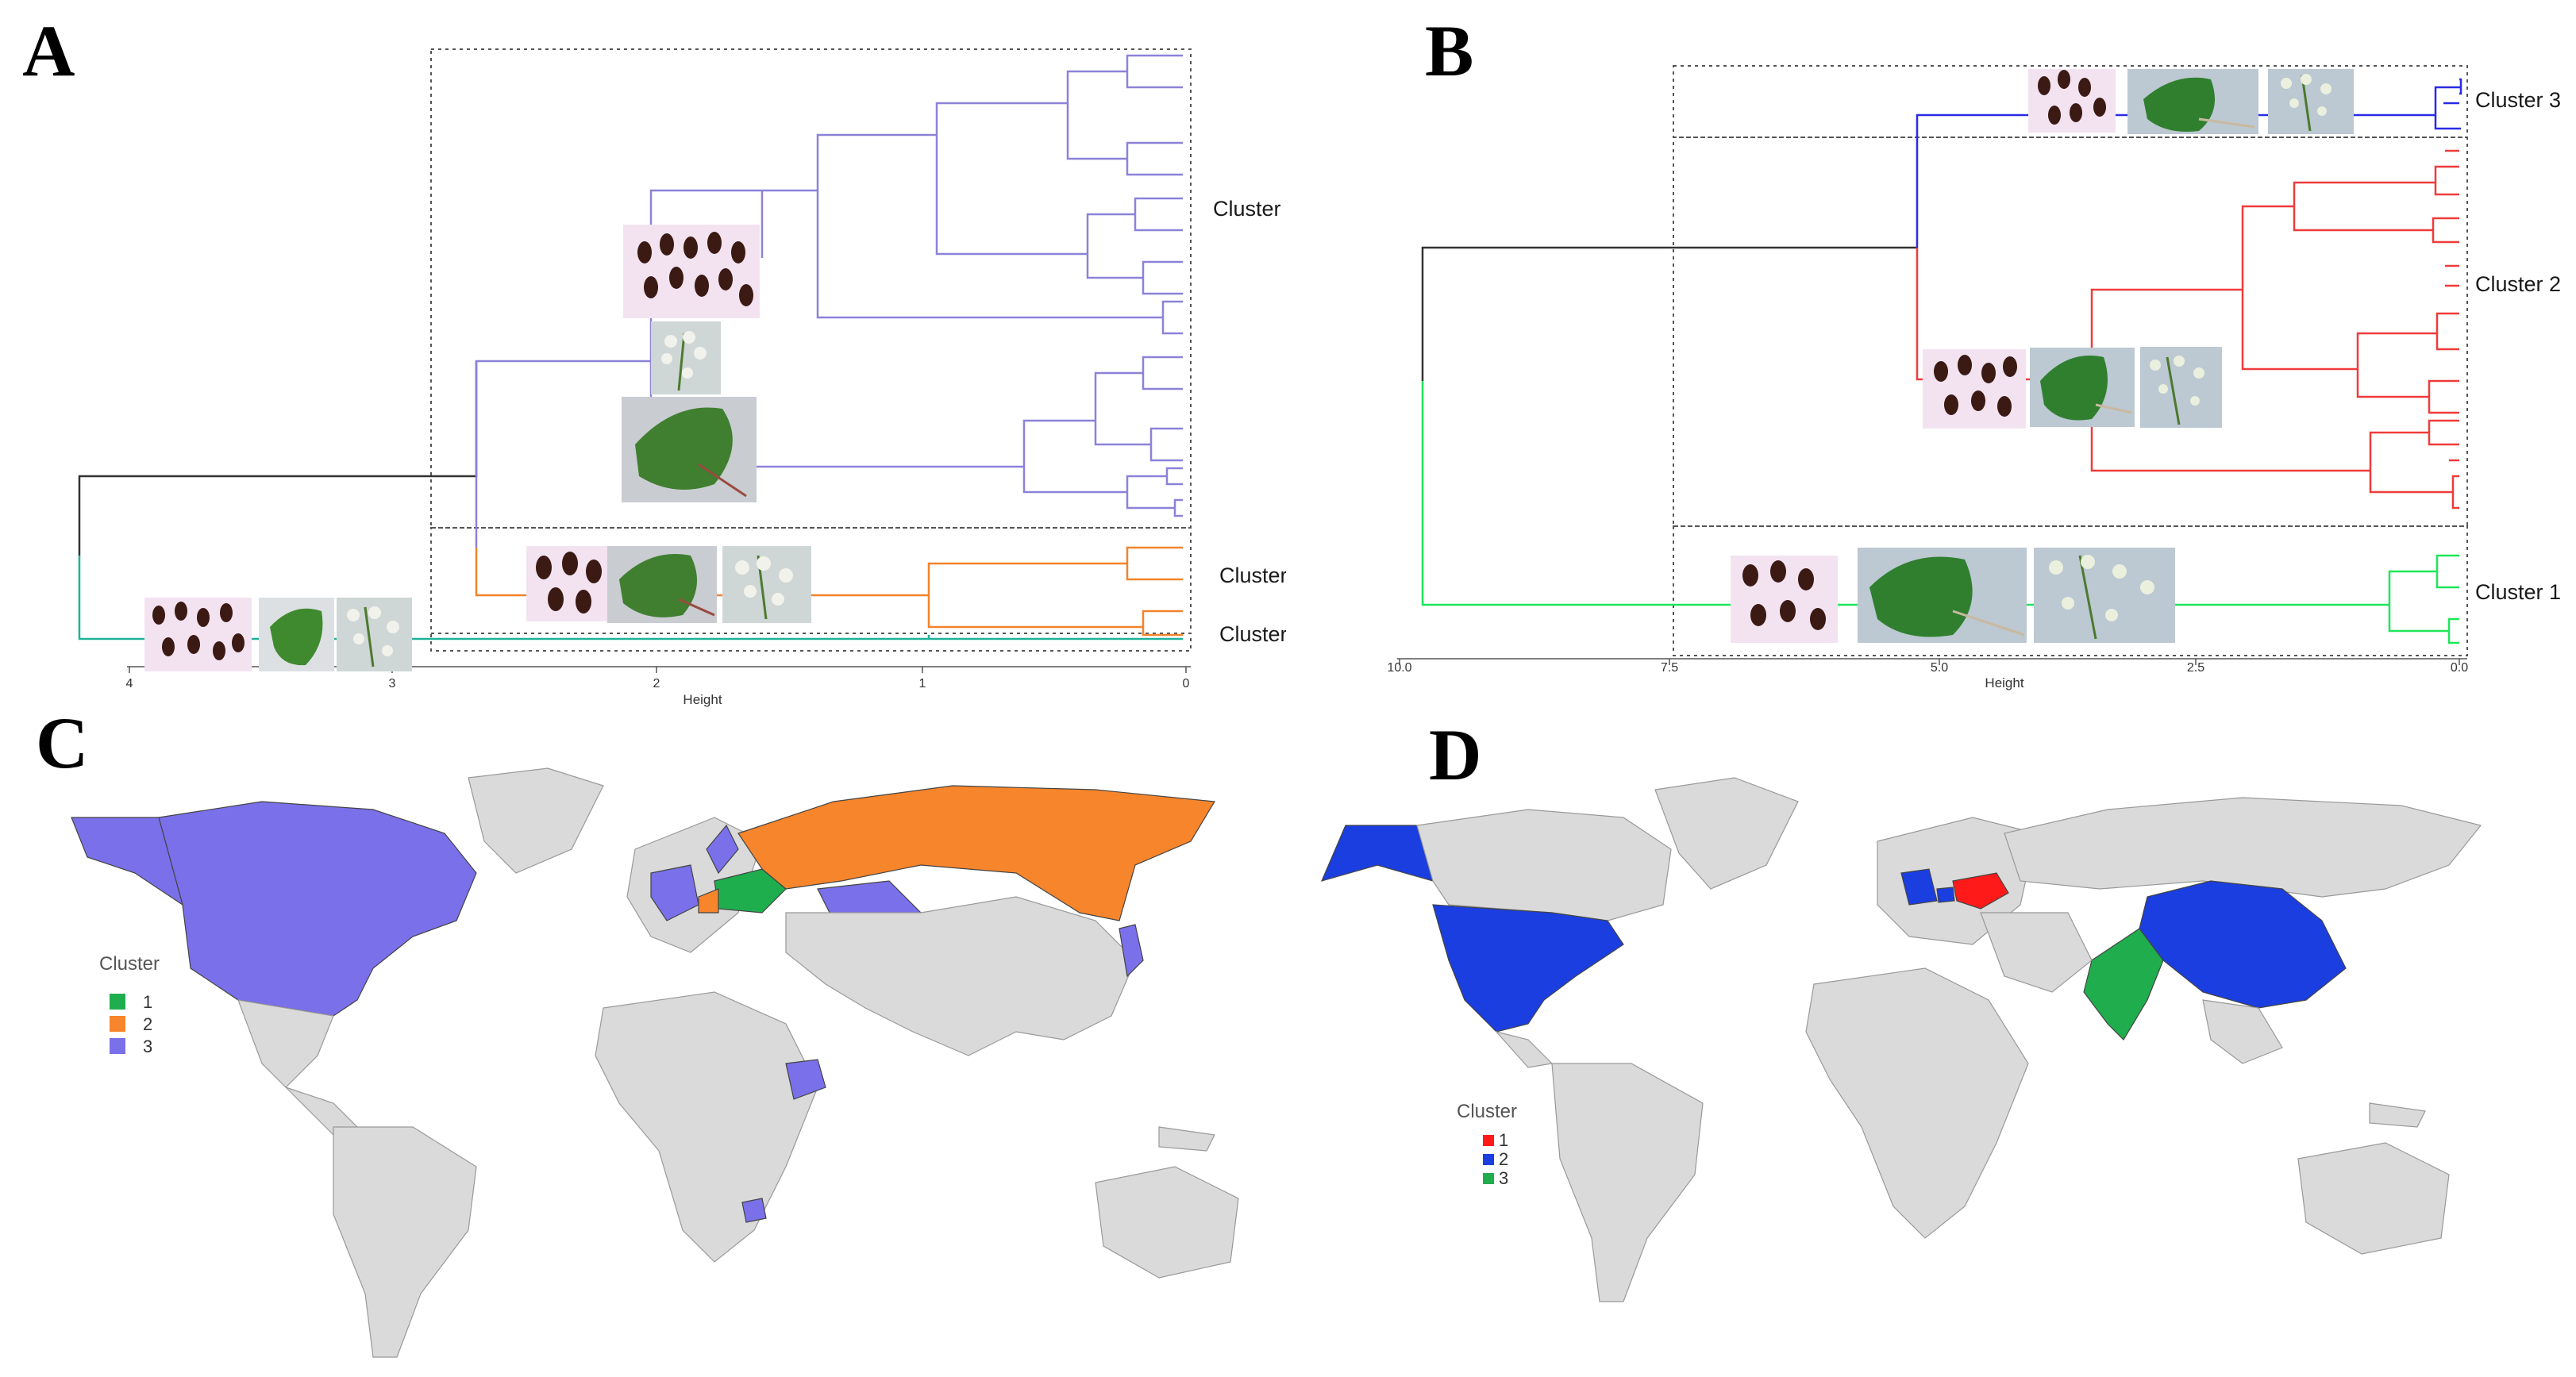  What do you see at coordinates (1455, 754) in the screenshot?
I see `panel-letter-d: D` at bounding box center [1455, 754].